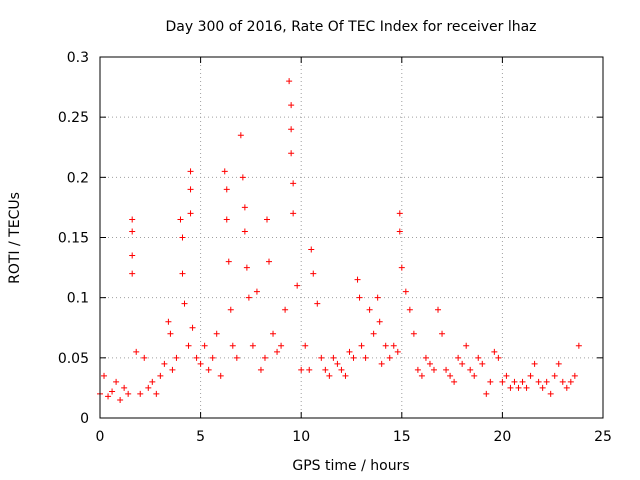 Image resolution: width=640 pixels, height=480 pixels. Describe the element at coordinates (15, 238) in the screenshot. I see `y-axis-label: ROTI / TECUs` at that location.